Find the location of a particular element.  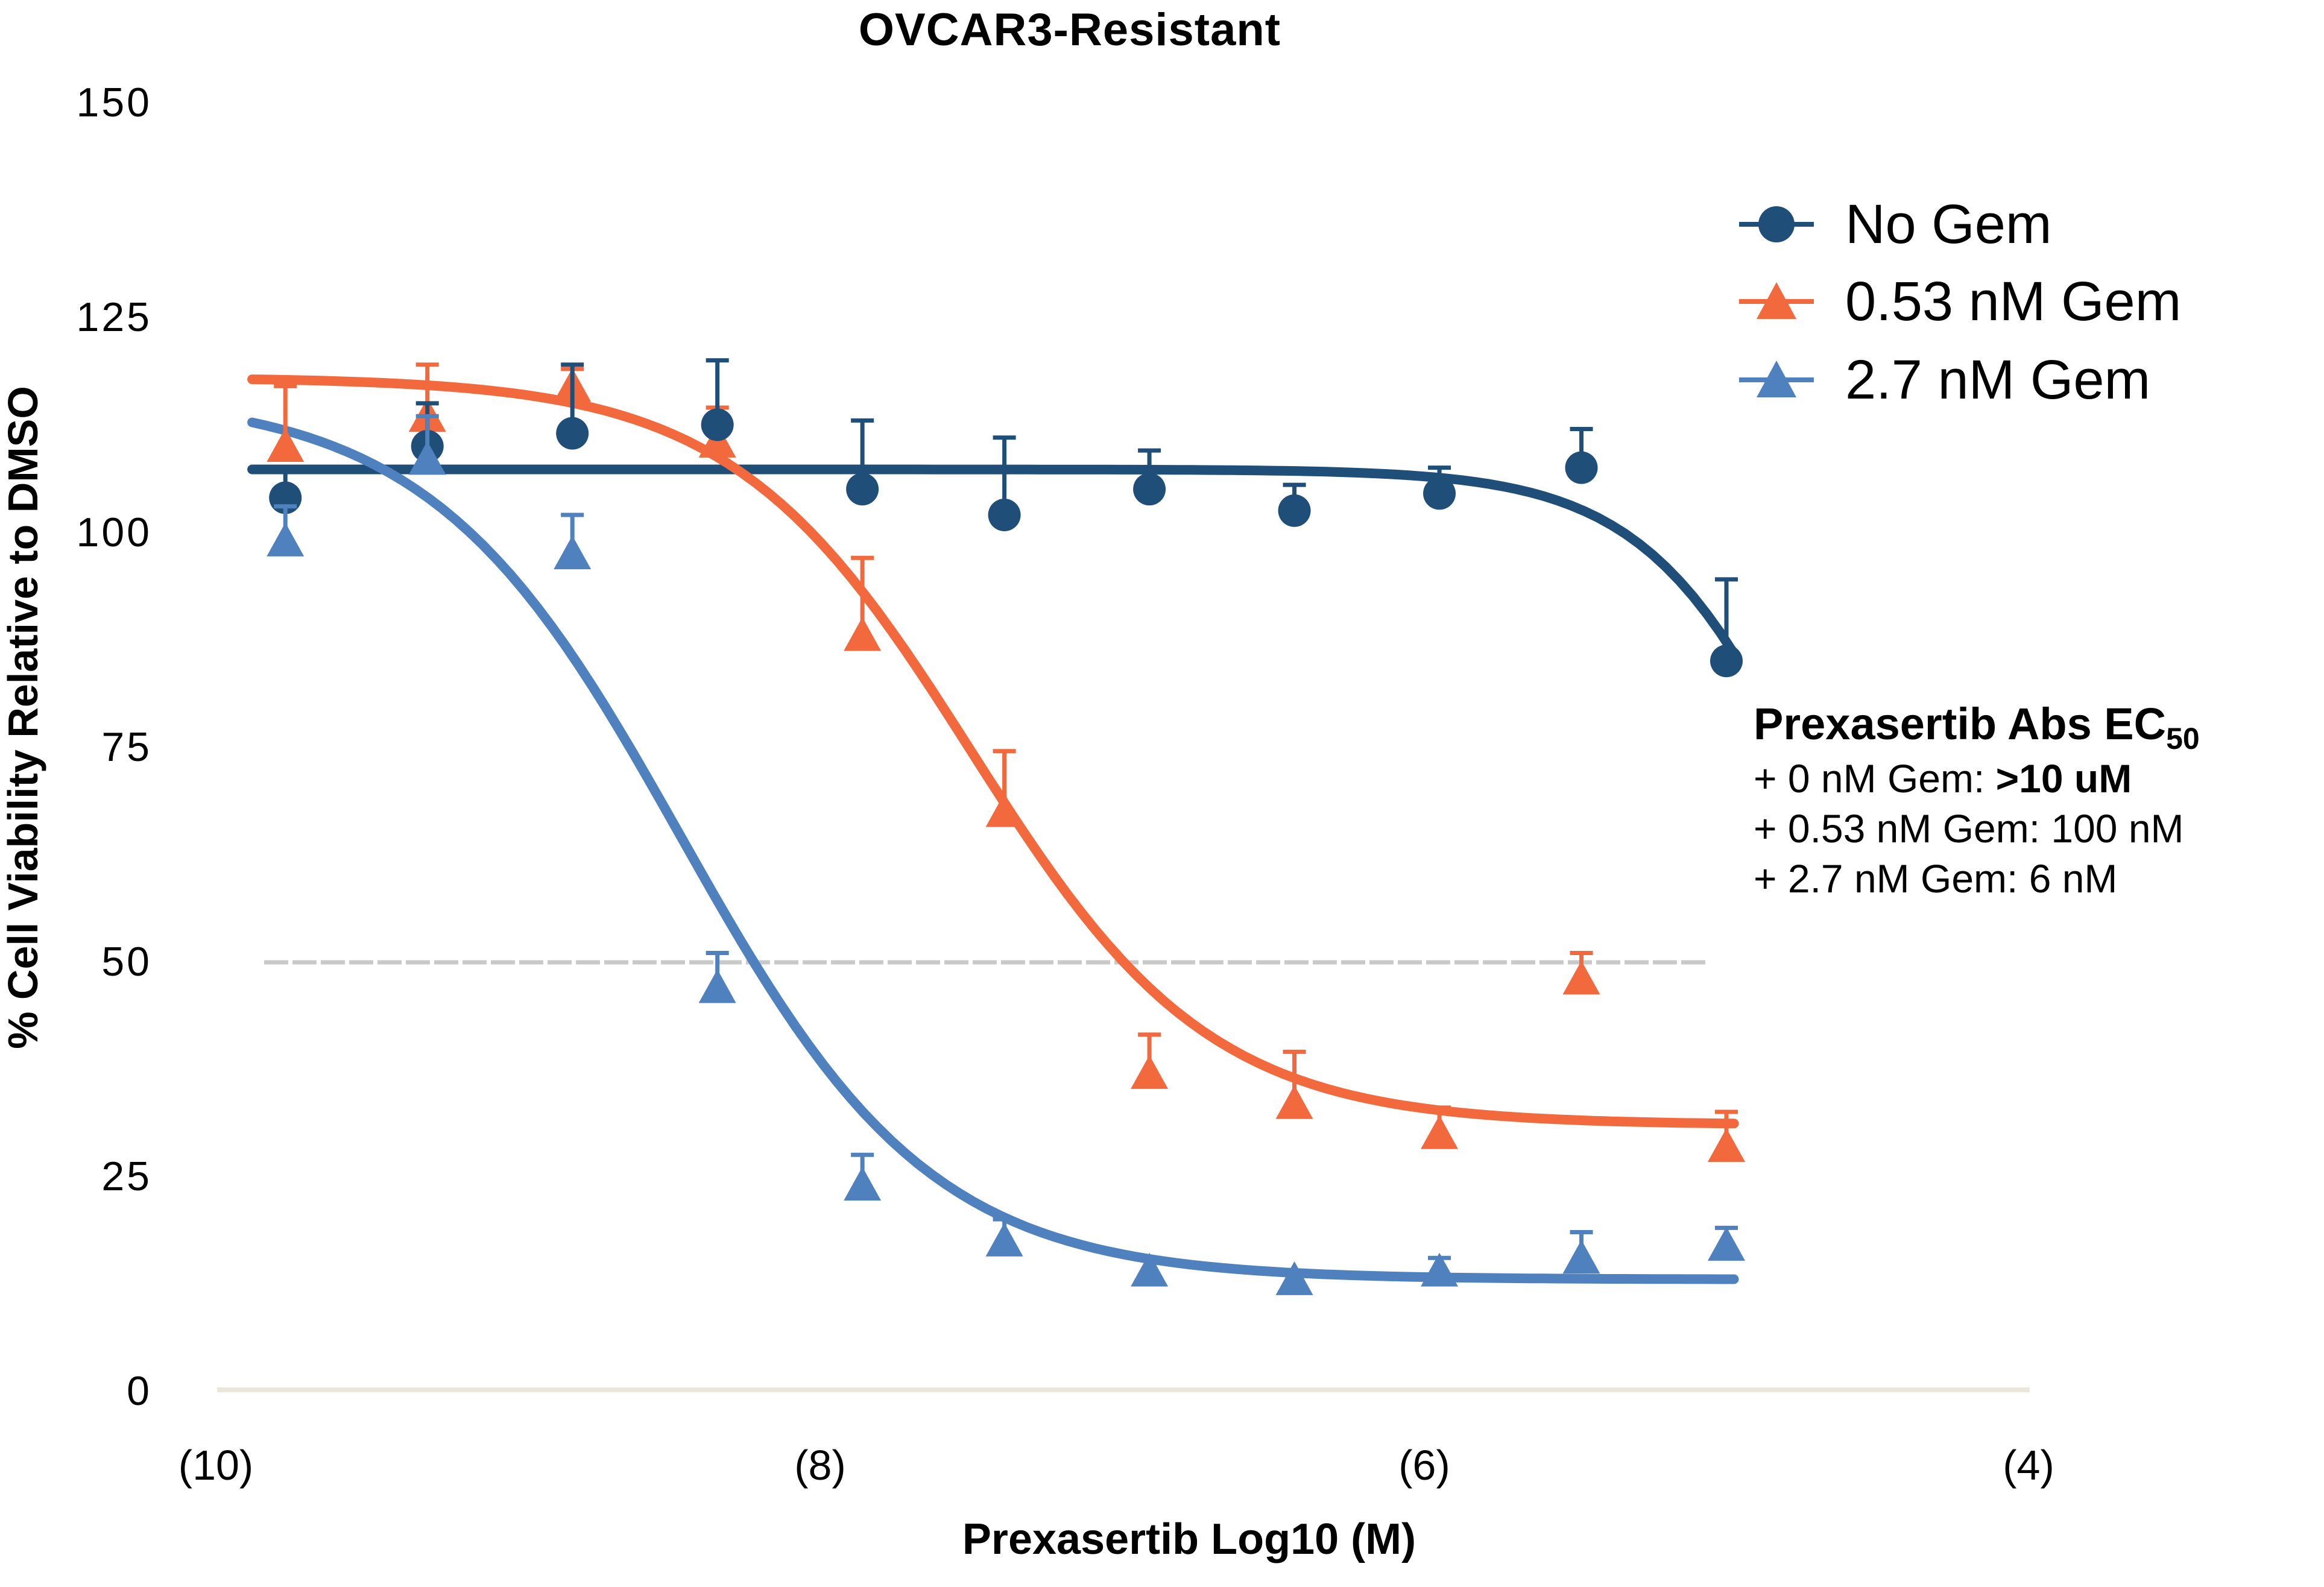

y-tick-label: 50 is located at coordinates (126, 961).